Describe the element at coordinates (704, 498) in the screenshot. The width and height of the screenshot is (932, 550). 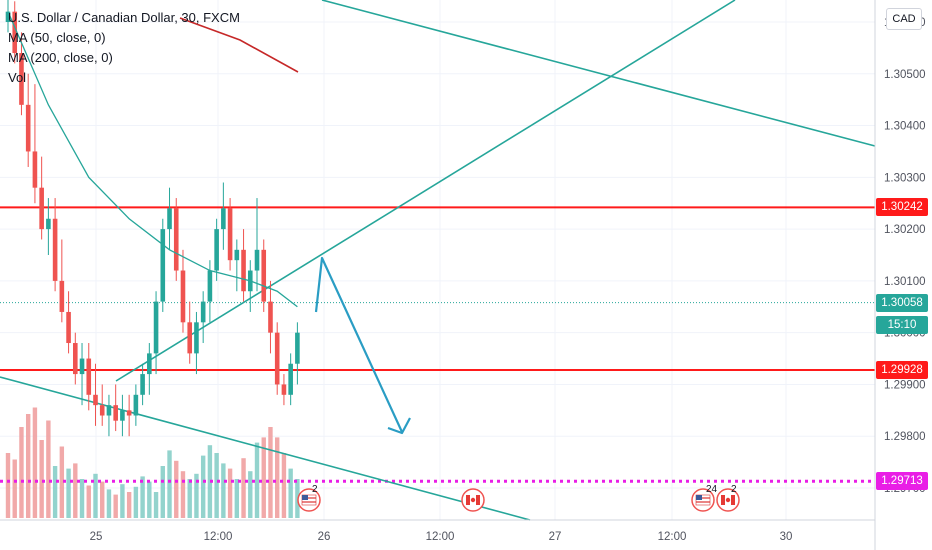
I see `us-flag-icon: 24` at that location.